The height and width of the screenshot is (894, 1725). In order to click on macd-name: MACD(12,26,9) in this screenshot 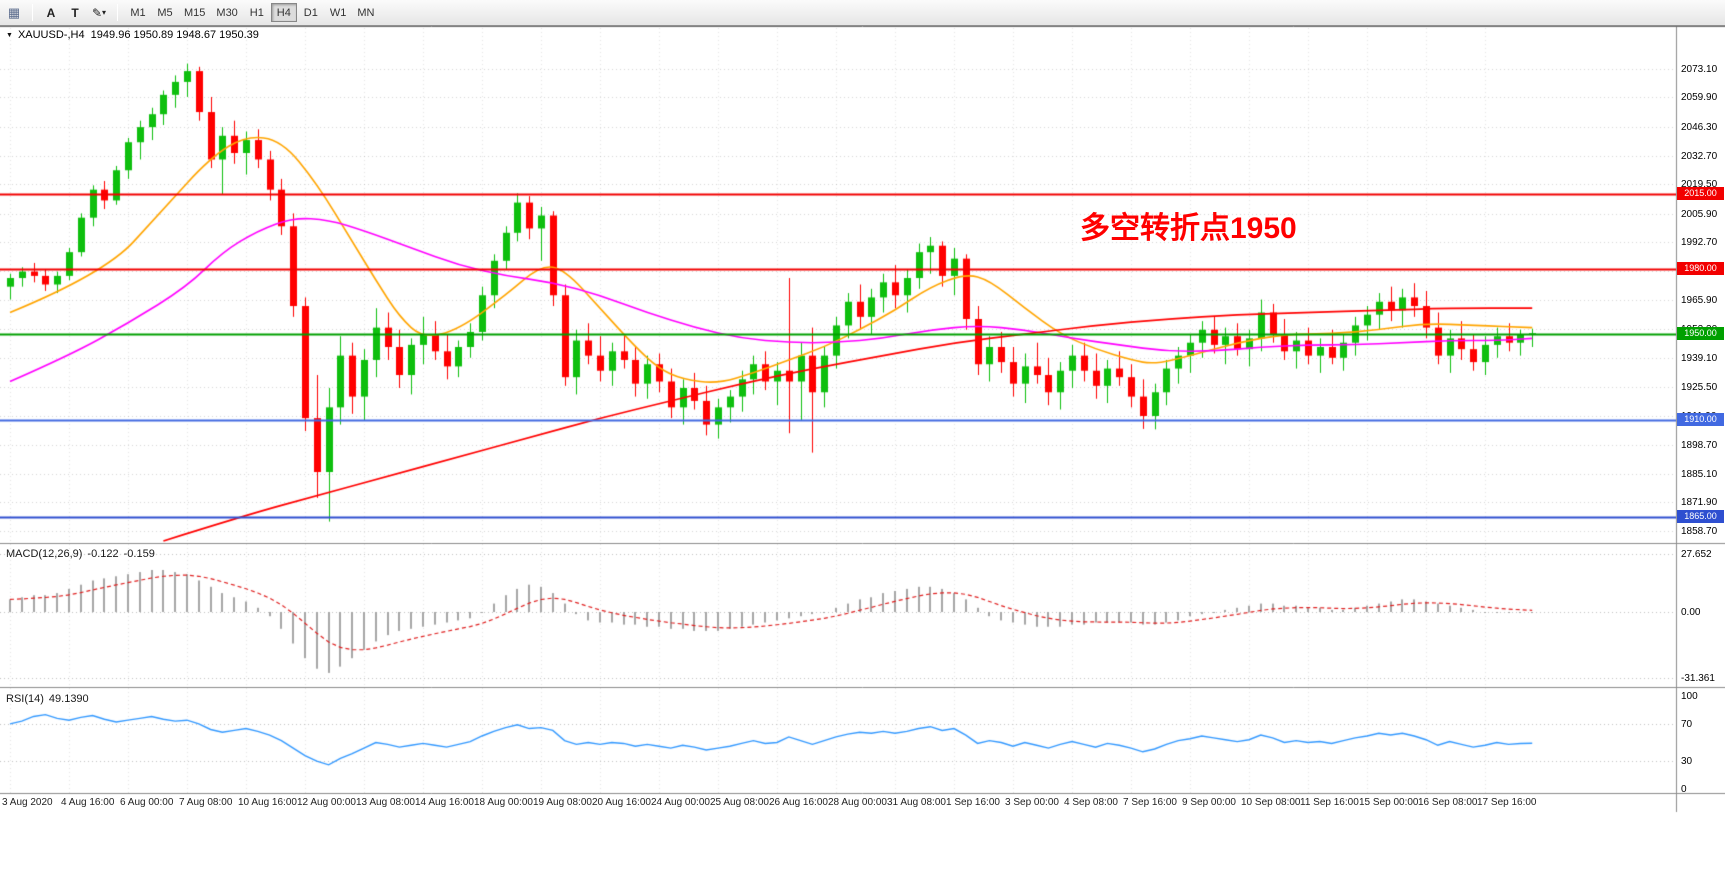, I will do `click(44, 554)`.